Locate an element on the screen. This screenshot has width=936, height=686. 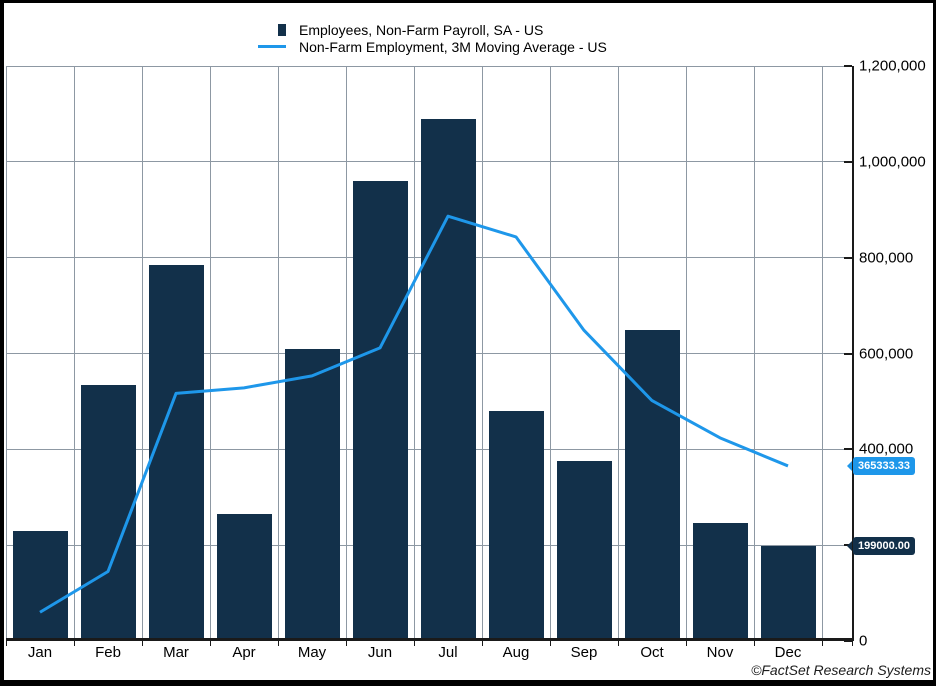
x-axis-label-mar: Mar is located at coordinates (176, 652).